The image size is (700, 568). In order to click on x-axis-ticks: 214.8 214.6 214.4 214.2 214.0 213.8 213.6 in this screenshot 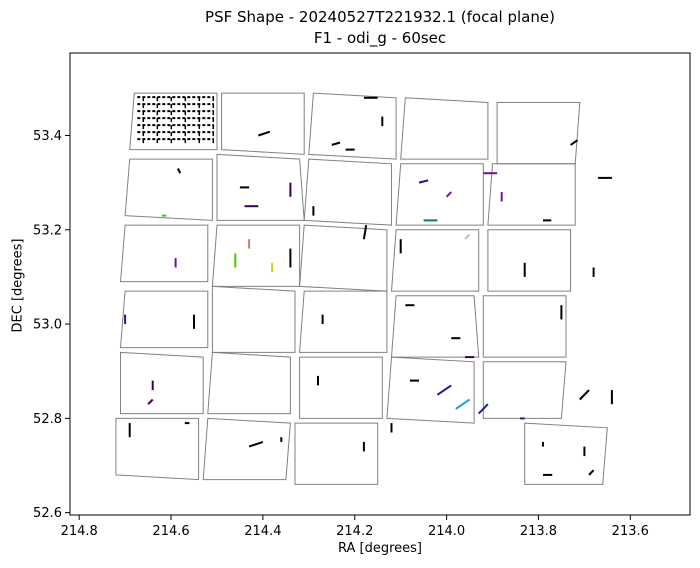, I will do `click(355, 527)`.